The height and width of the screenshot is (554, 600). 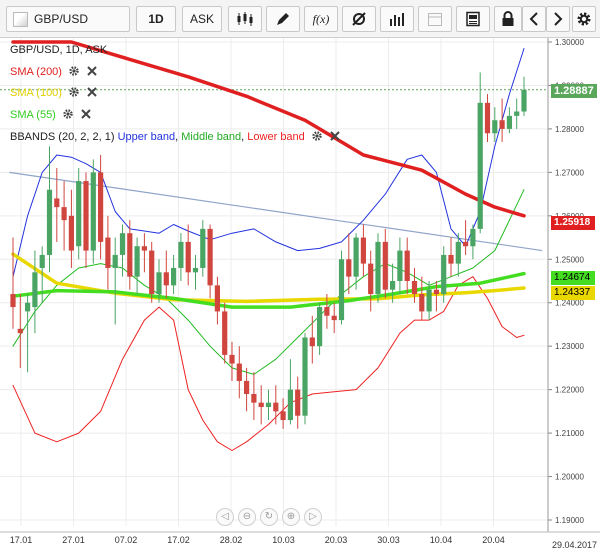 I want to click on y-tick-label: 1.24000, so click(x=569, y=303).